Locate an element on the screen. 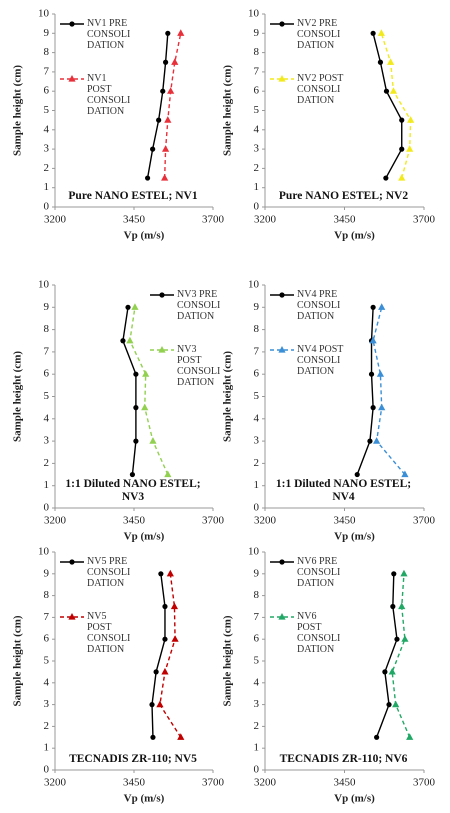  panel-label: Pure NANO ESTEL; NV1 is located at coordinates (133, 196).